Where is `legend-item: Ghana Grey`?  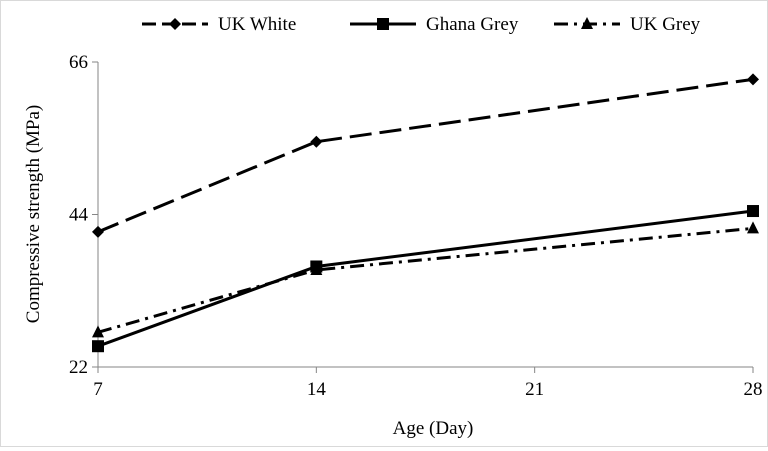
legend-item: Ghana Grey is located at coordinates (434, 24).